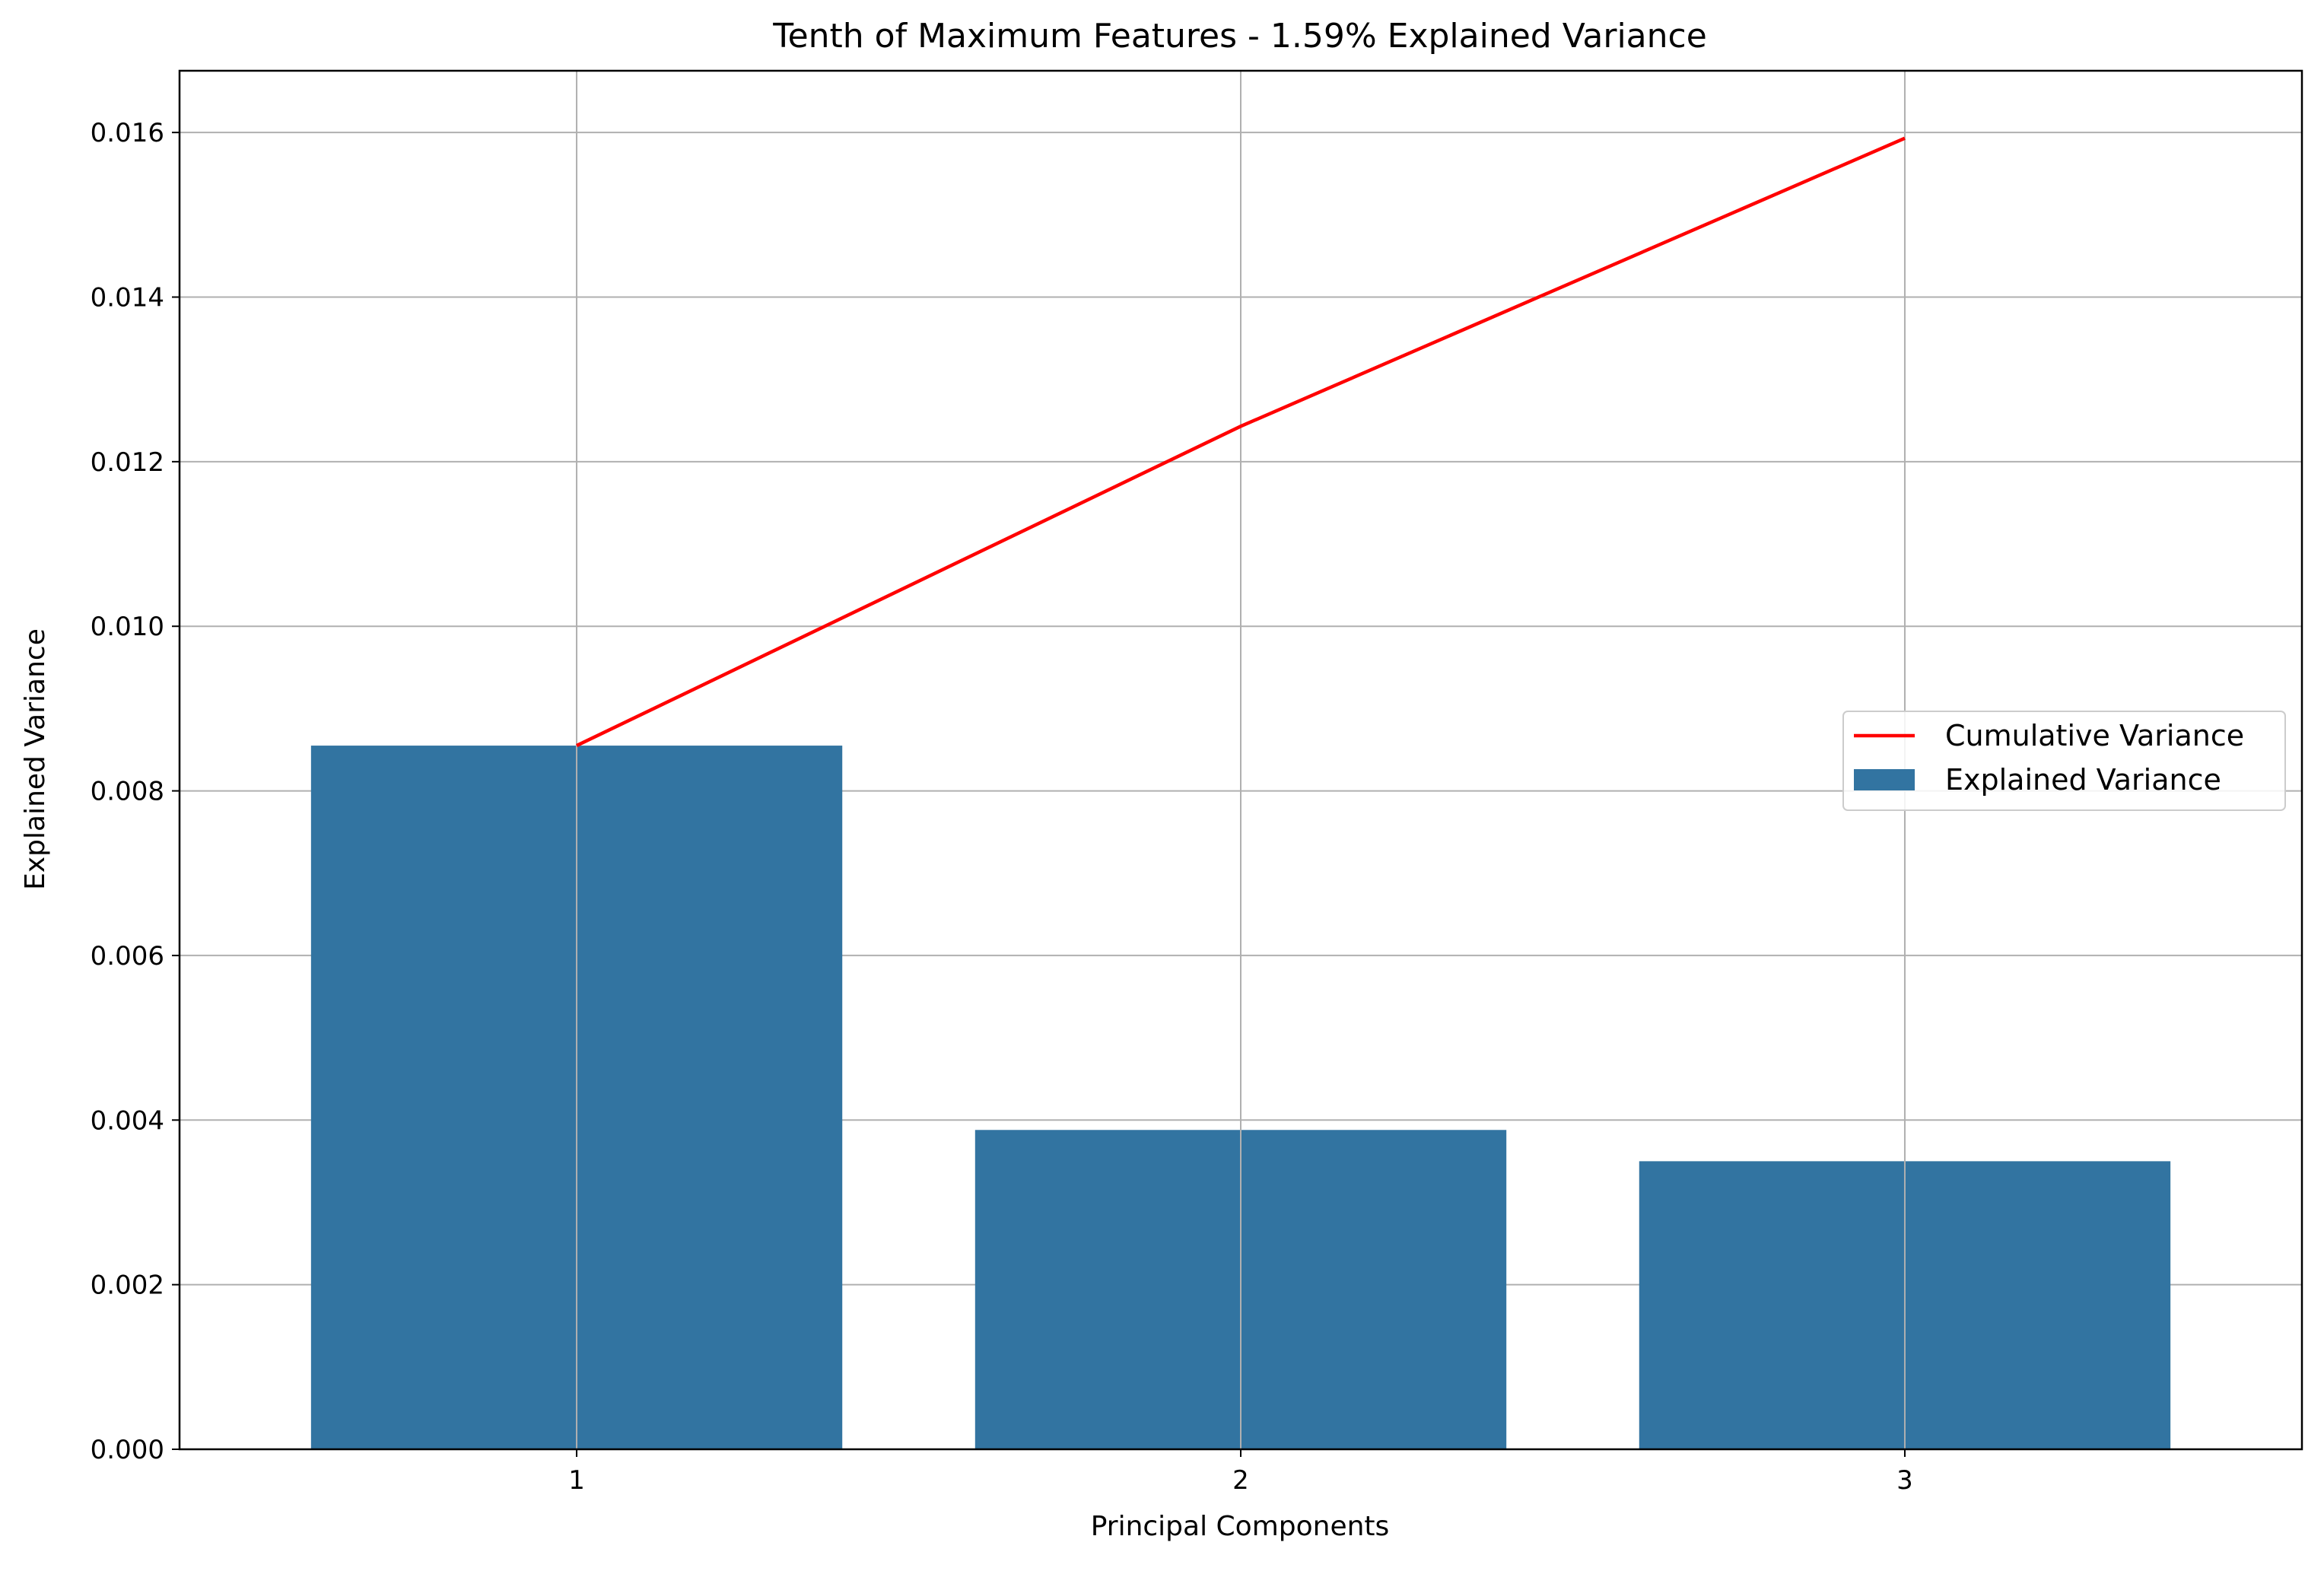 The width and height of the screenshot is (2324, 1571). I want to click on y-axis-label: Explained Variance, so click(36, 759).